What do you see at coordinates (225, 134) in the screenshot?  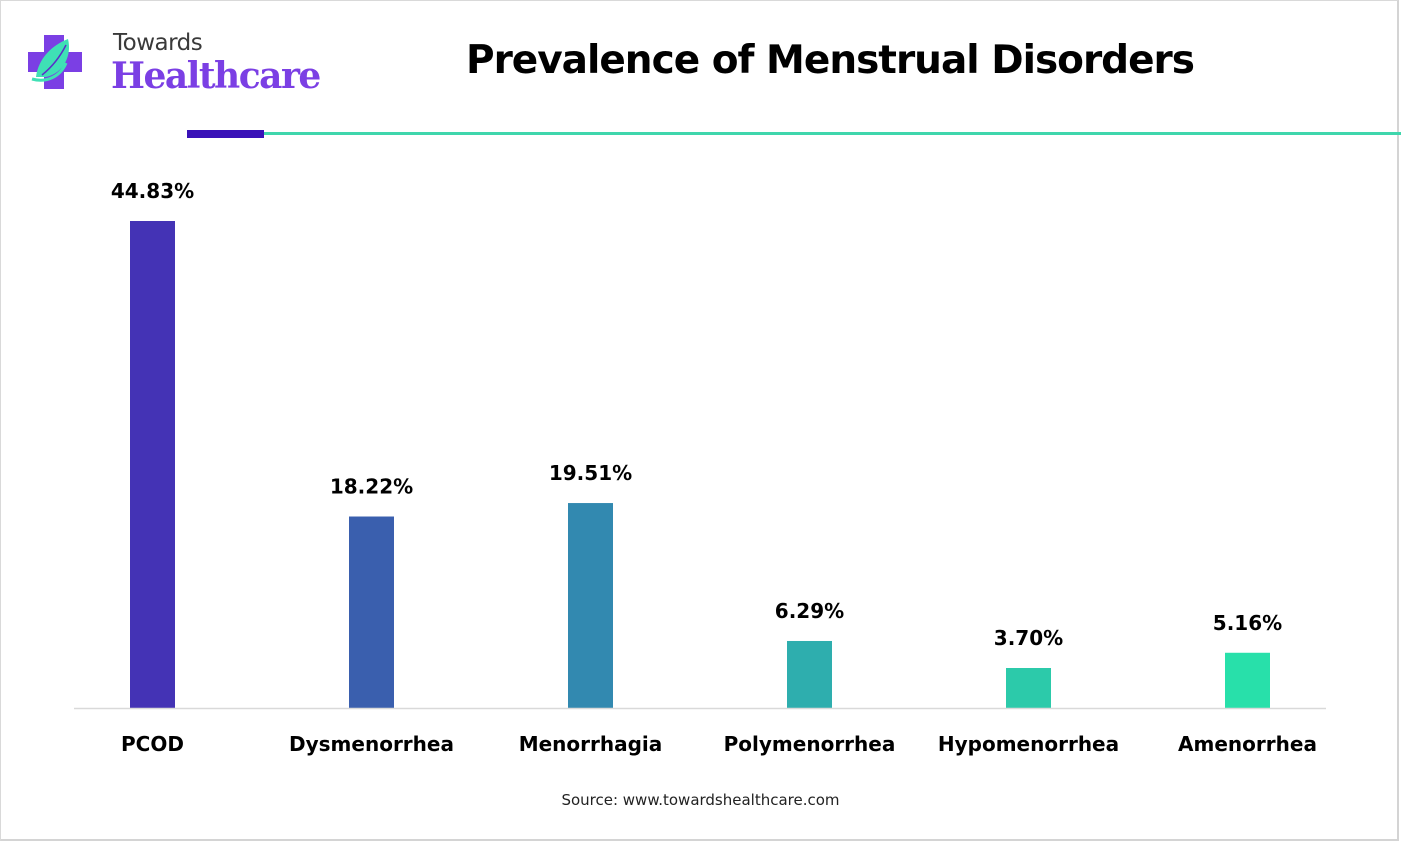 I see `title-underline-accent` at bounding box center [225, 134].